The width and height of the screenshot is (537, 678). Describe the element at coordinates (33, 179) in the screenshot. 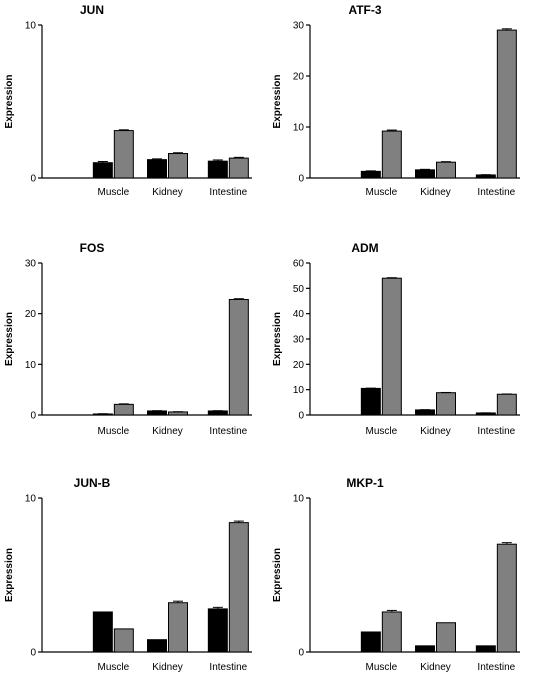

I see `panel-1-y-tick-label: 0` at that location.